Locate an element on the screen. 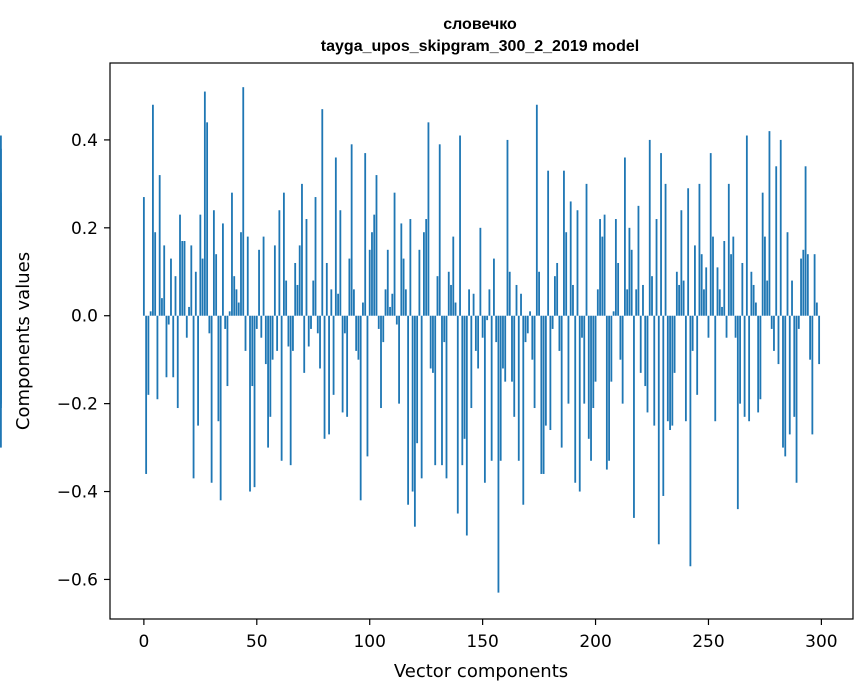 This screenshot has width=867, height=696. x-tick-label: 150 is located at coordinates (482, 642).